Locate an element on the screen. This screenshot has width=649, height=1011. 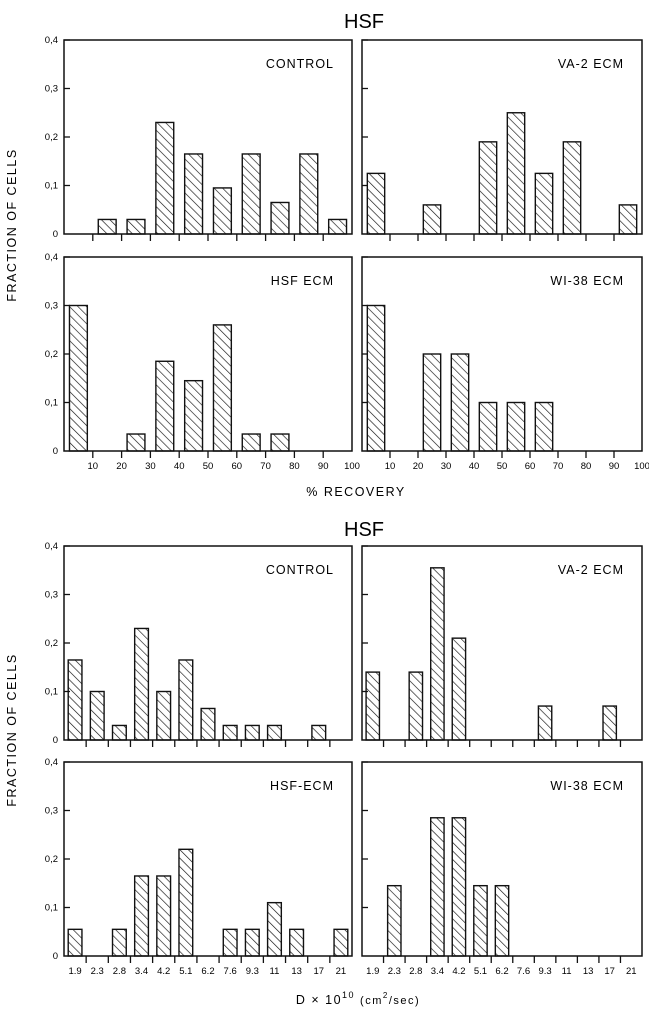
x-tick-label: 3.4 is located at coordinates (141, 971).